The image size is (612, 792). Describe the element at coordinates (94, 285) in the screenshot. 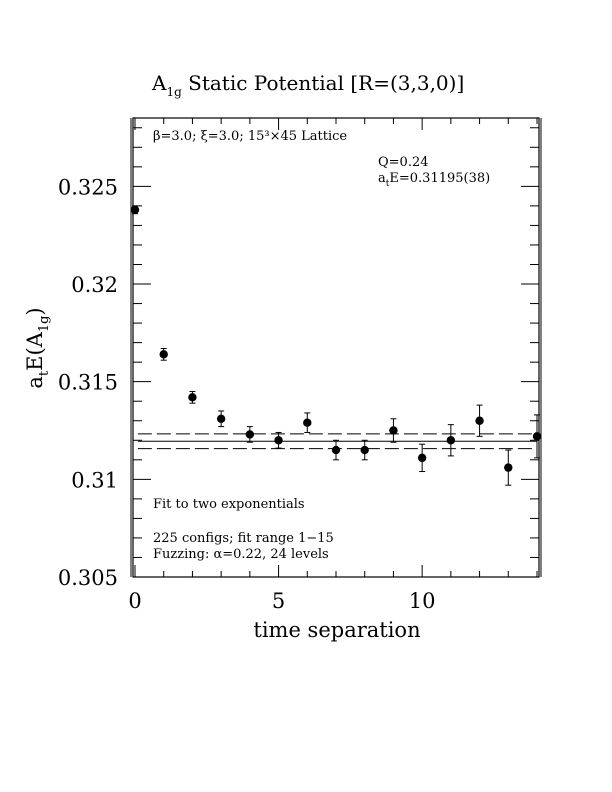

I see `y-tick-label: 0.32` at that location.